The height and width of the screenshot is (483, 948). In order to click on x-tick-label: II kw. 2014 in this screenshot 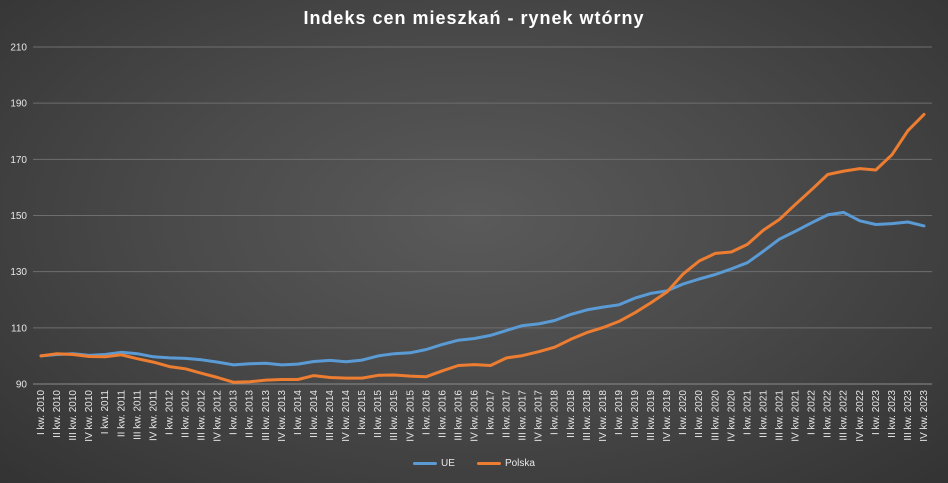, I will do `click(314, 414)`.